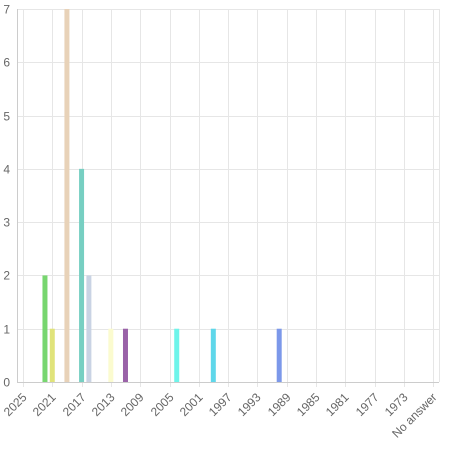 Image resolution: width=450 pixels, height=450 pixels. Describe the element at coordinates (191, 404) in the screenshot. I see `x-tick-label: 2001` at that location.